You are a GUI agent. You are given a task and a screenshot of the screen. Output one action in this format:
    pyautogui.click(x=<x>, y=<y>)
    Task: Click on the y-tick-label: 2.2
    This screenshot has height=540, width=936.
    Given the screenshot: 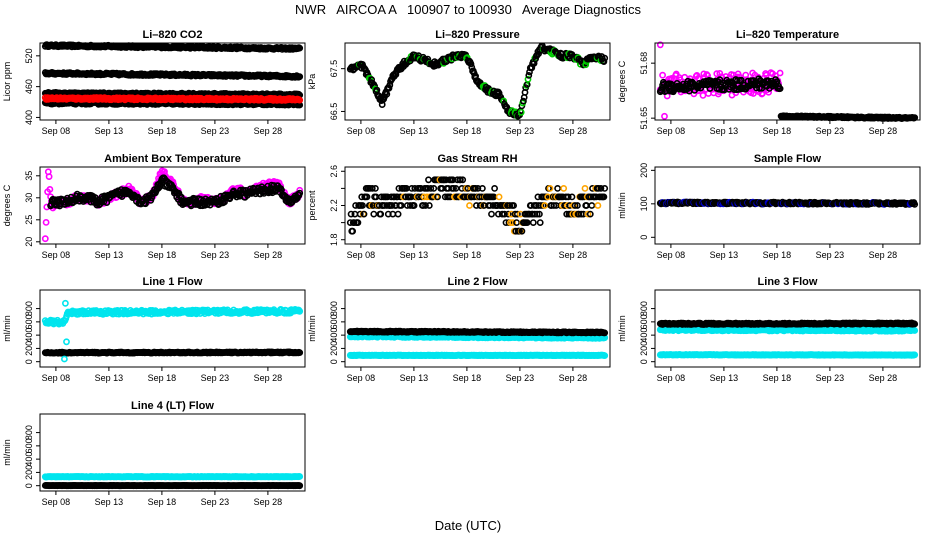 What is the action you would take?
    pyautogui.click(x=334, y=205)
    